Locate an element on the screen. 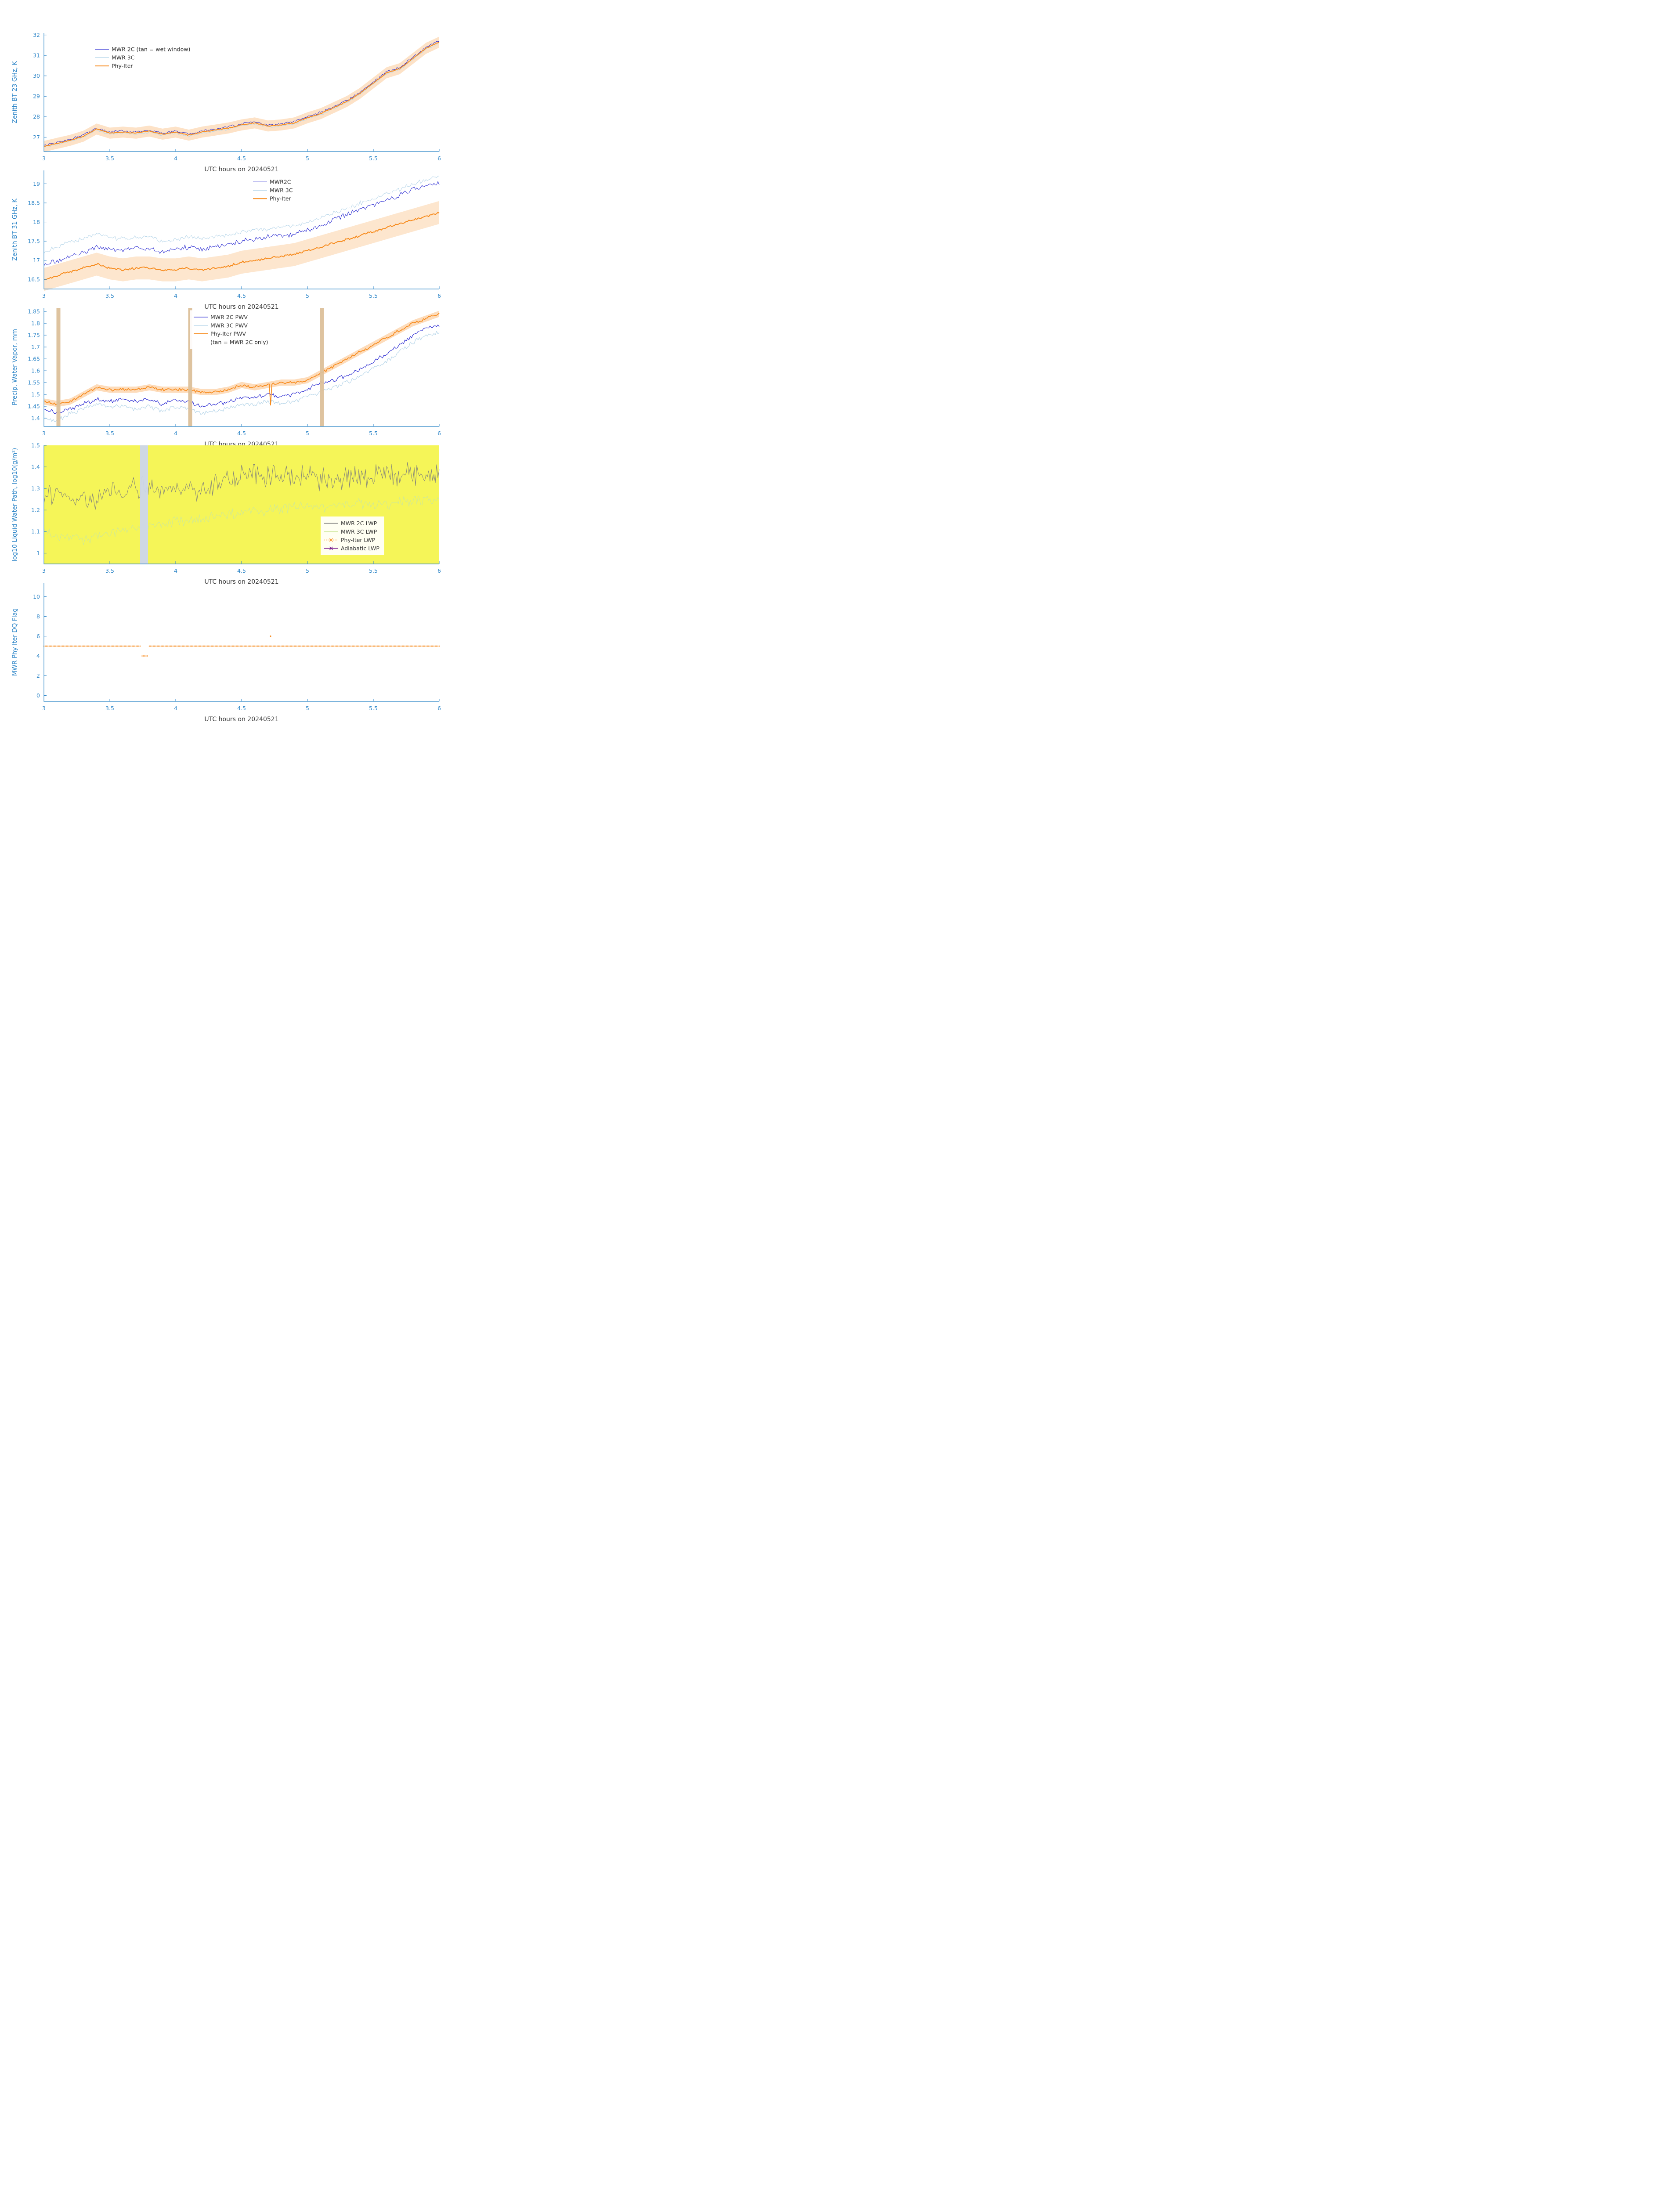 The width and height of the screenshot is (1680, 2196). legend-label: MWR 2C PWV is located at coordinates (229, 317).